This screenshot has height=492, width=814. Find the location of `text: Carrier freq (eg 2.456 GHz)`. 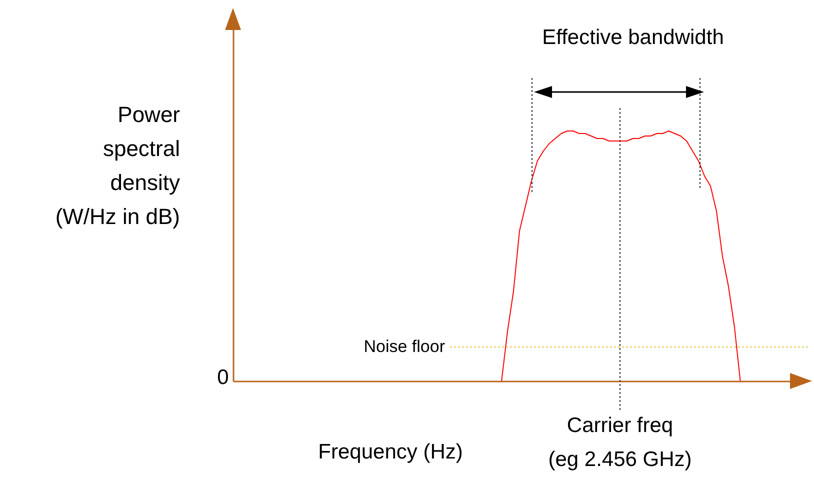

text: Carrier freq (eg 2.456 GHz) is located at coordinates (620, 442).